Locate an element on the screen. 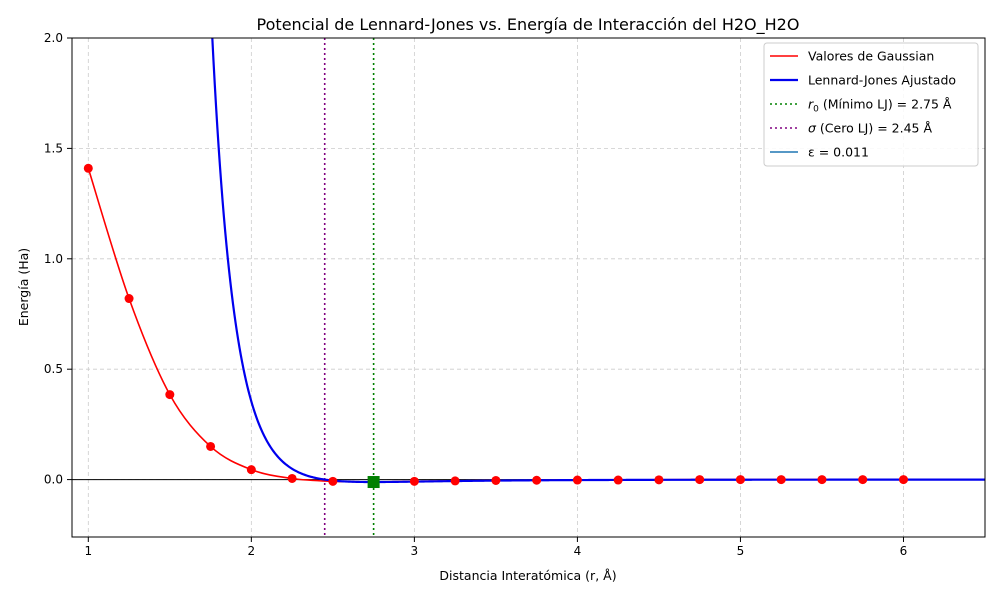 The width and height of the screenshot is (1000, 600). legend-box is located at coordinates (871, 104).